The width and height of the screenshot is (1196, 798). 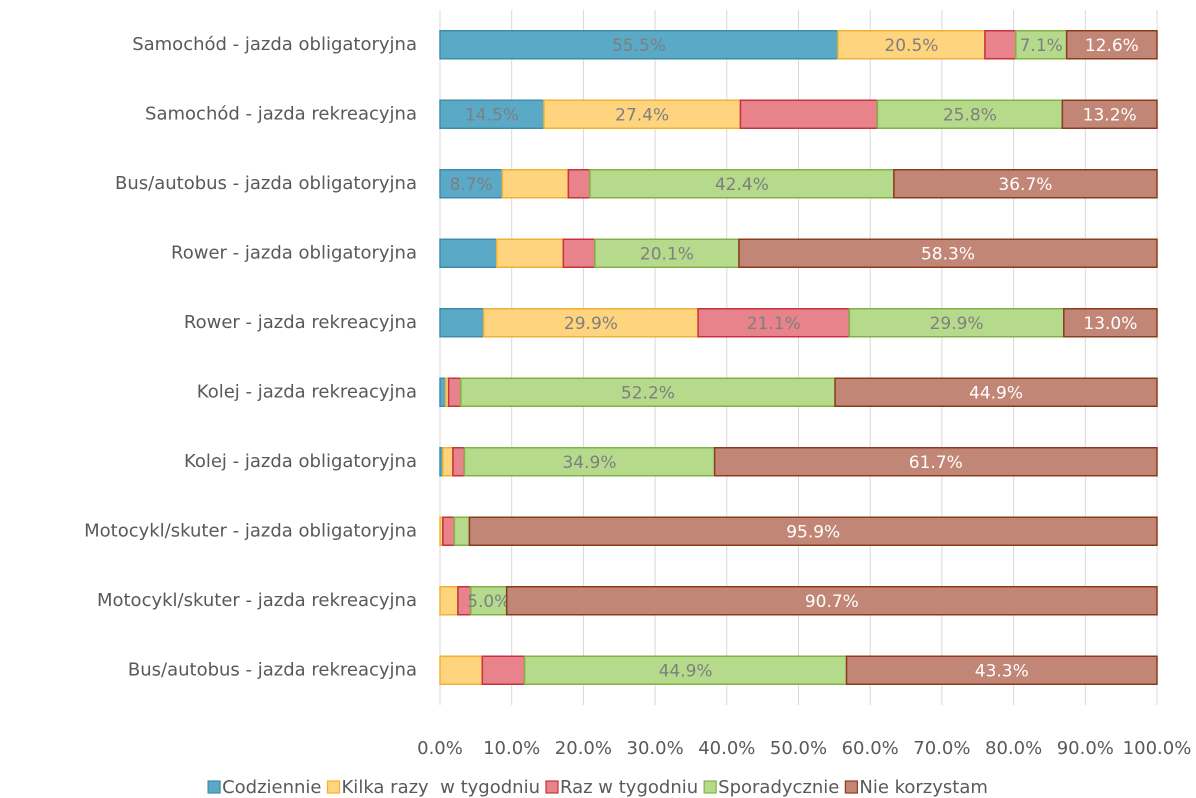 What do you see at coordinates (257, 600) in the screenshot?
I see `y-tick-label: Motocykl/skuter - jazda rekreacyjna` at bounding box center [257, 600].